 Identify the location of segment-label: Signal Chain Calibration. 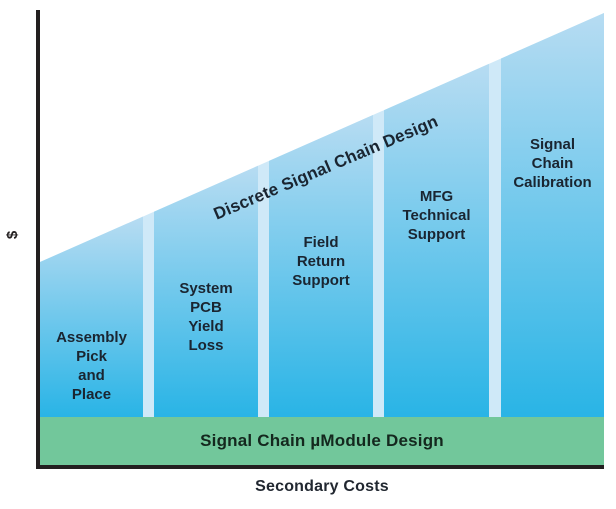
(552, 163).